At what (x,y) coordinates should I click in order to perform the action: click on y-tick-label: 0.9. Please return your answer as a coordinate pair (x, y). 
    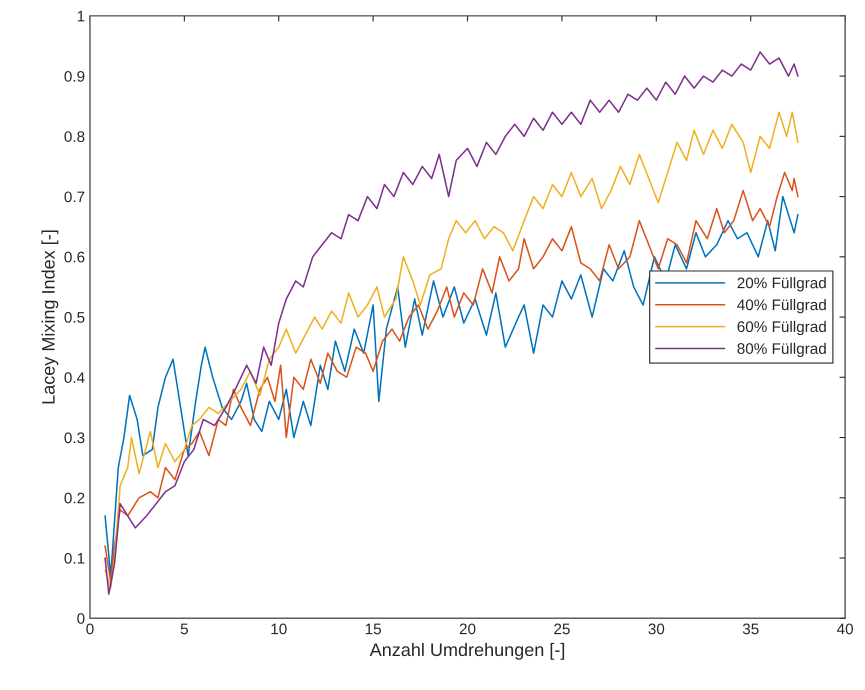
    Looking at the image, I should click on (74, 76).